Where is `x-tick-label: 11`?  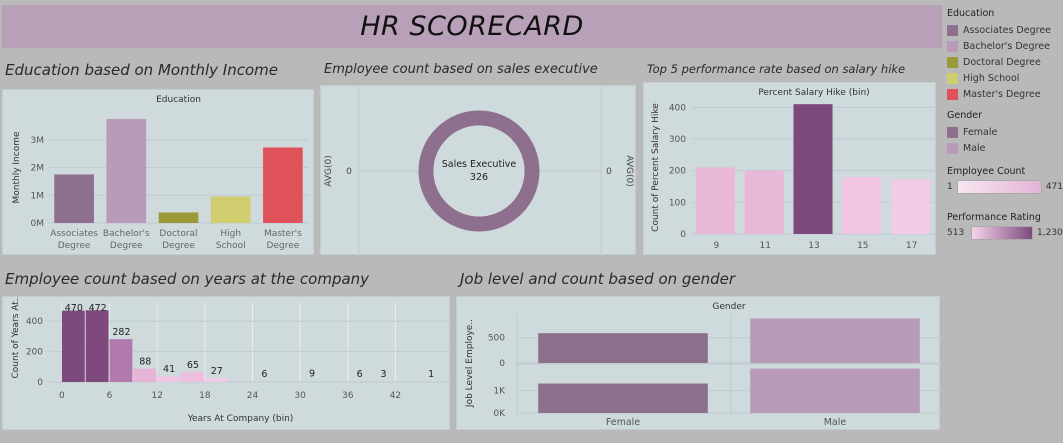 x-tick-label: 11 is located at coordinates (764, 246).